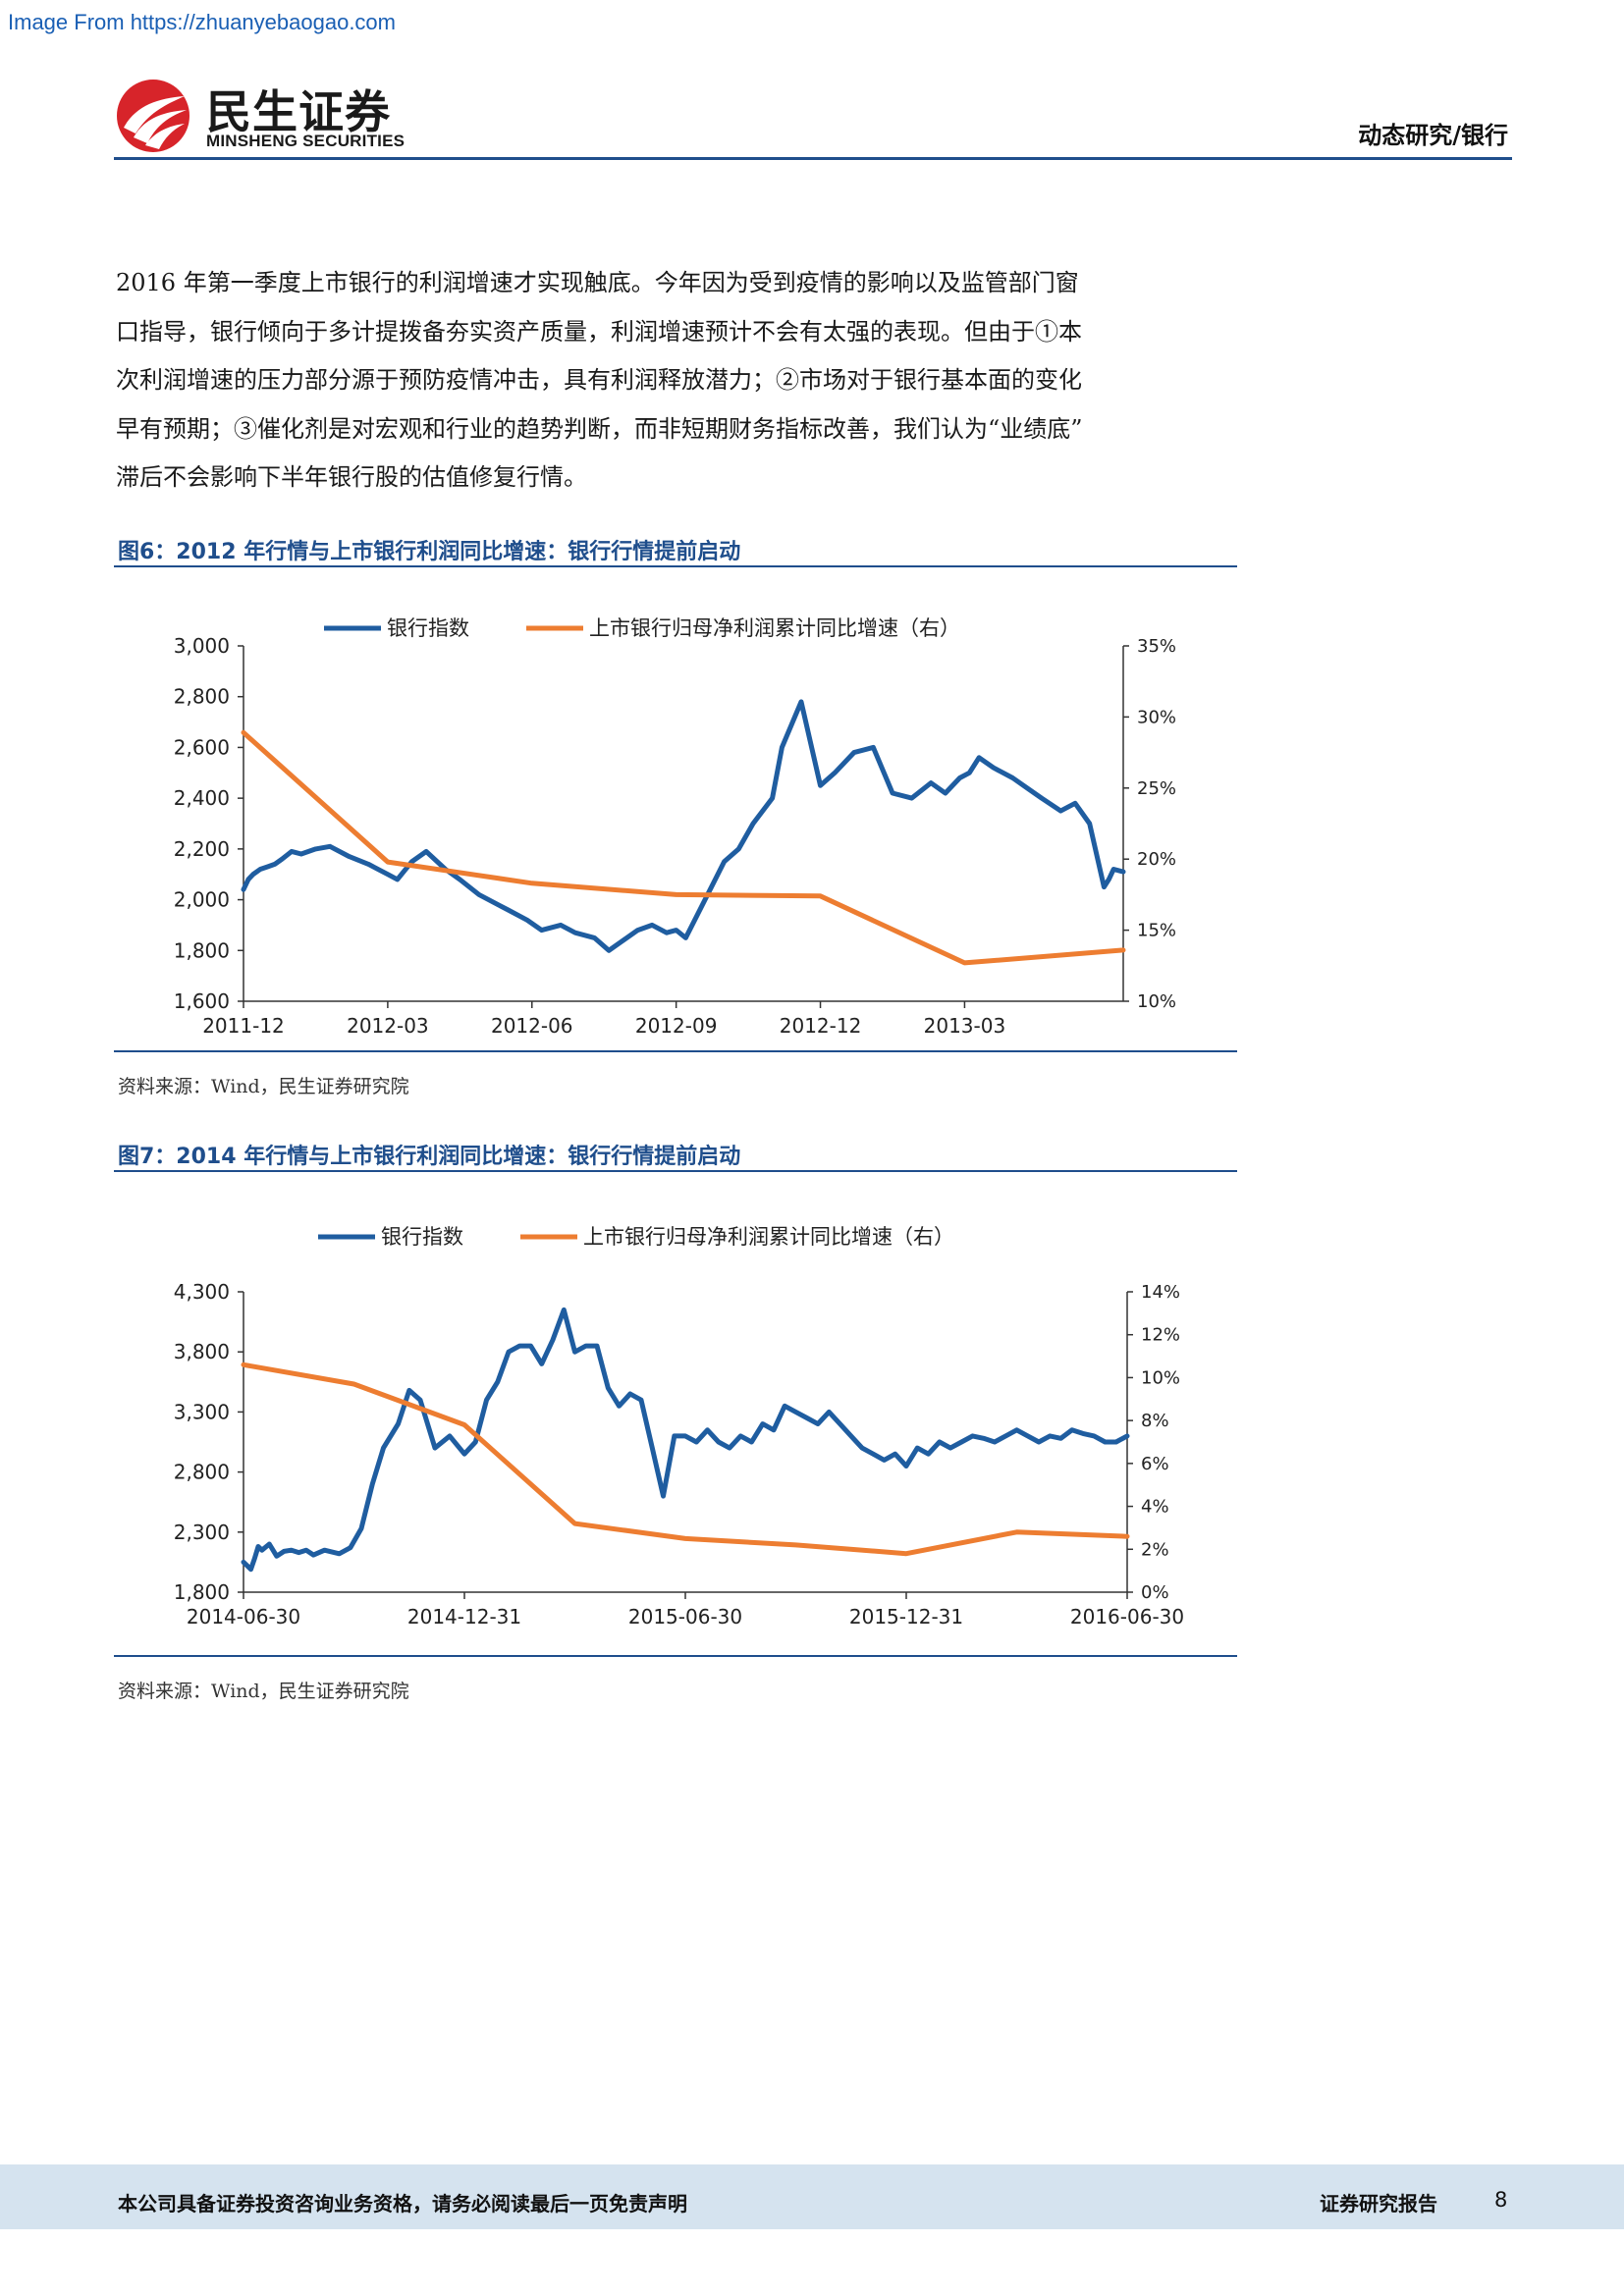  I want to click on brand-name-zh: 民生证券, so click(298, 111).